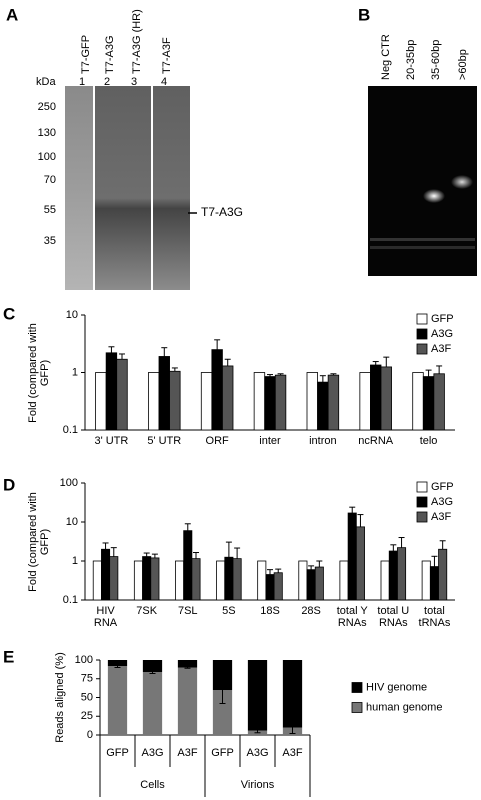  What do you see at coordinates (39, 541) in the screenshot?
I see `y-axis-label: Fold (compared with GFP)` at bounding box center [39, 541].